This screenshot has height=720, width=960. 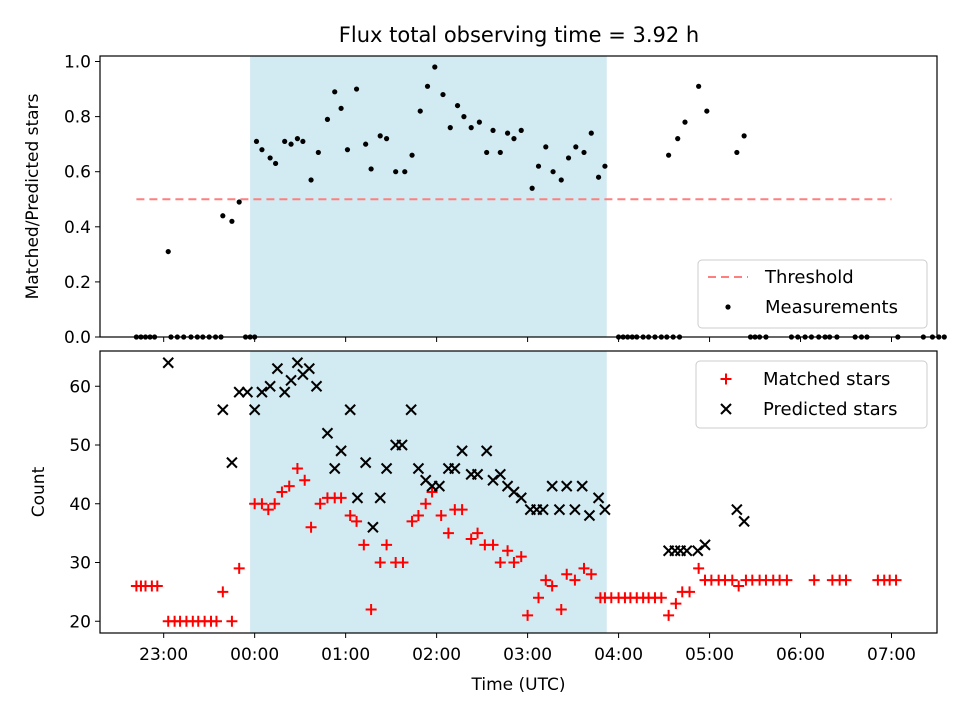 What do you see at coordinates (831, 307) in the screenshot?
I see `legend-measurement-label: Measurements` at bounding box center [831, 307].